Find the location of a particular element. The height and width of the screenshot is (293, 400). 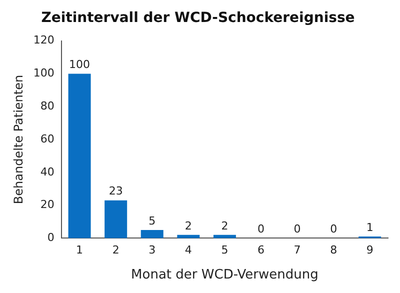

x-tick-label: 6 is located at coordinates (260, 250).